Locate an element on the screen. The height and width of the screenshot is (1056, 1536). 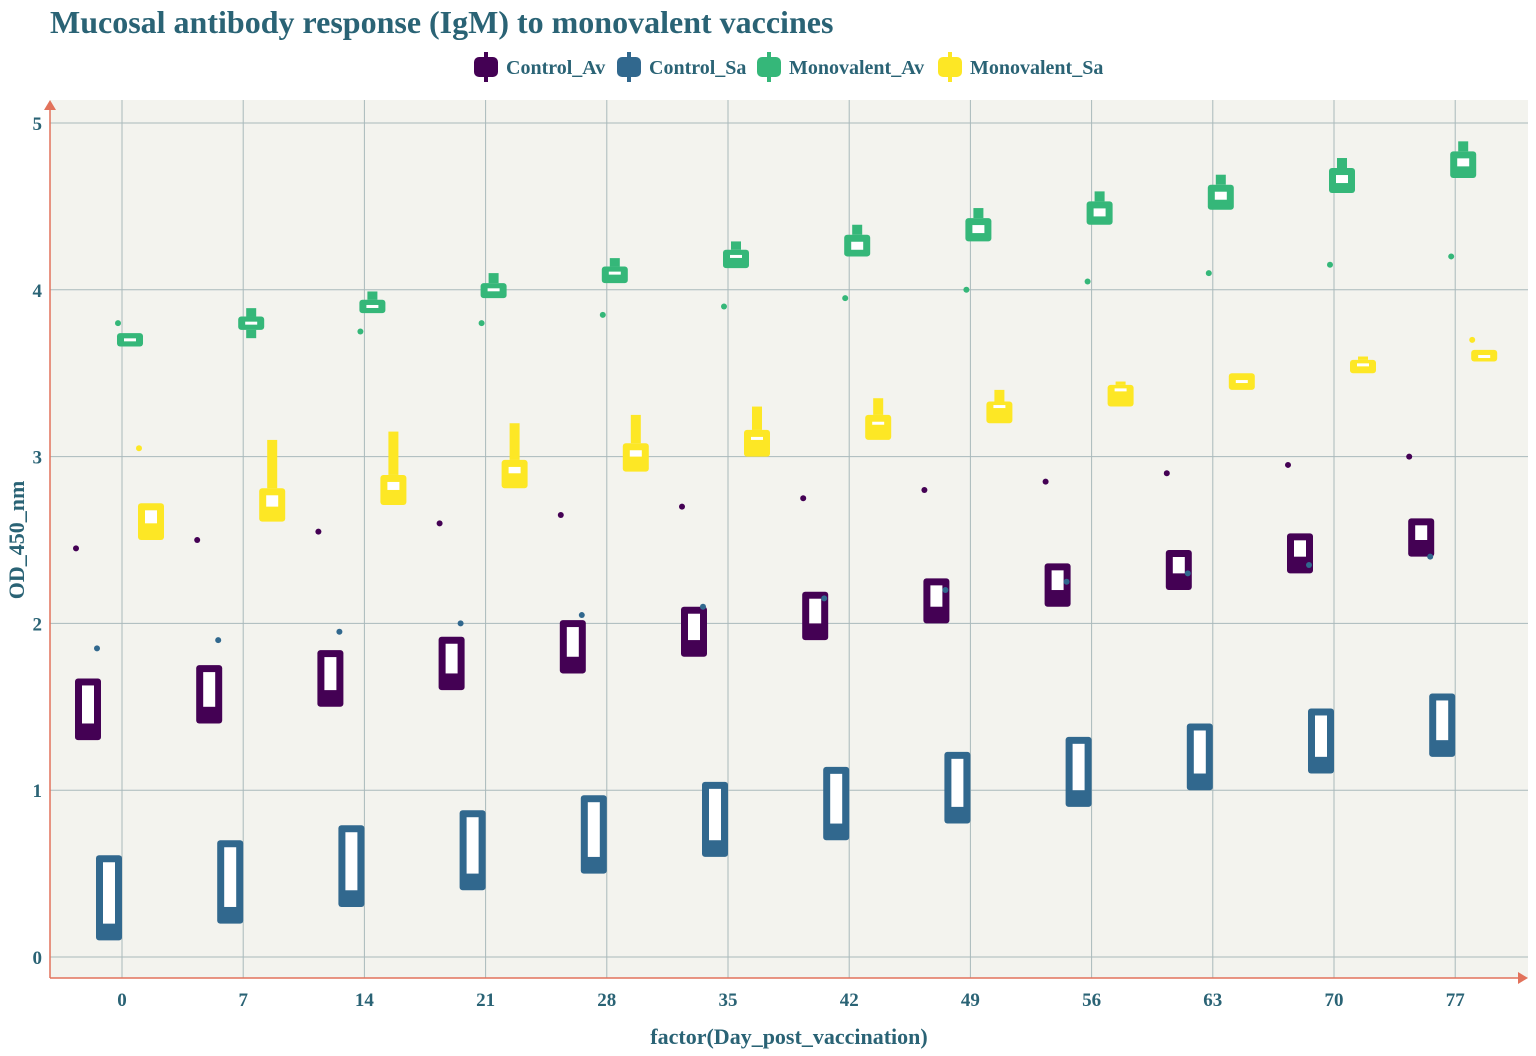
legend-label: Monovalent_Sa is located at coordinates (1036, 68).